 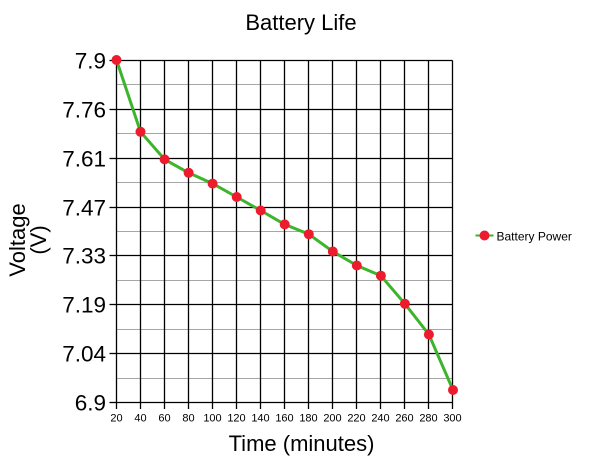 What do you see at coordinates (84, 110) in the screenshot?
I see `svg-text: 7.76` at bounding box center [84, 110].